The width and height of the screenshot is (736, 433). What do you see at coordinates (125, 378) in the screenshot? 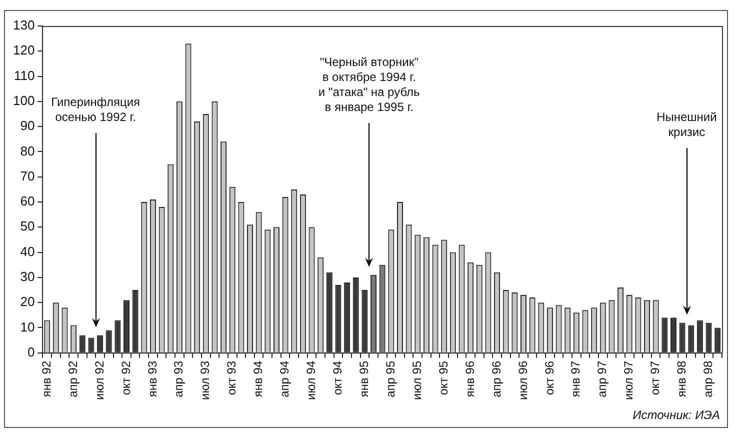
I see `x-tick-label: окт 92` at bounding box center [125, 378].